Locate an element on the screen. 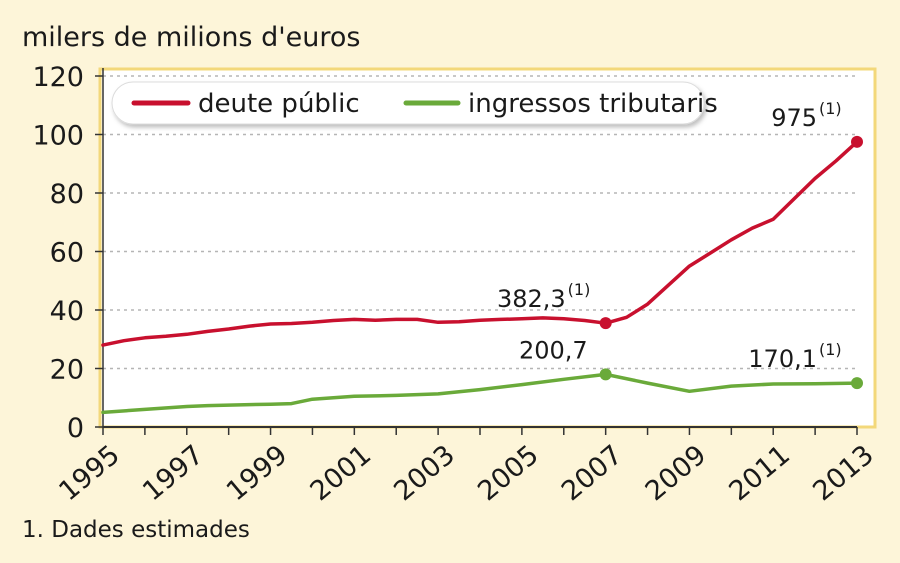 The width and height of the screenshot is (900, 563). y-tick-label: 120 is located at coordinates (58, 77).